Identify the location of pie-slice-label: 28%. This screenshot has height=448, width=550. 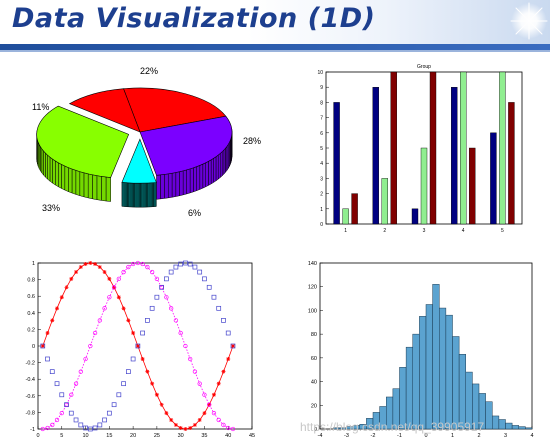
(252, 141).